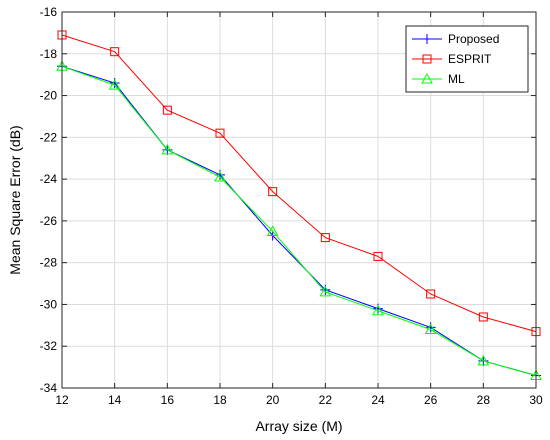  I want to click on x-tick-label: 28, so click(484, 400).